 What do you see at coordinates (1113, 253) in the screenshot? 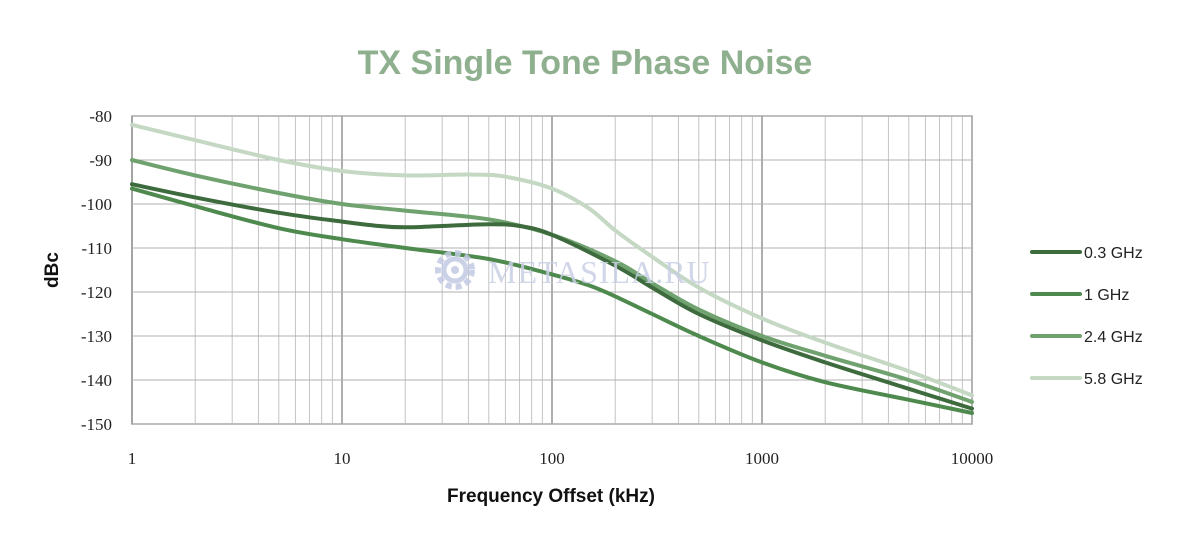
I see `legend-label: 0.3 GHz` at bounding box center [1113, 253].